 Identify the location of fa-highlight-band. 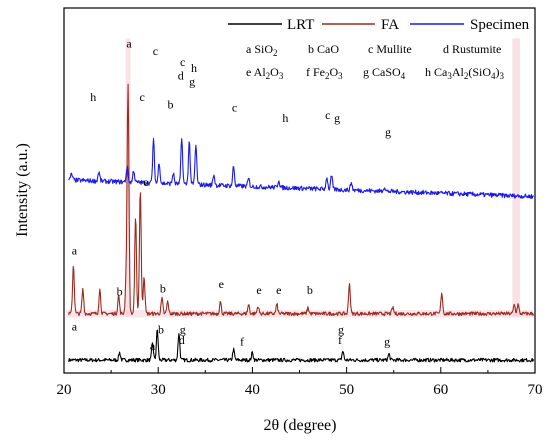
(516, 177).